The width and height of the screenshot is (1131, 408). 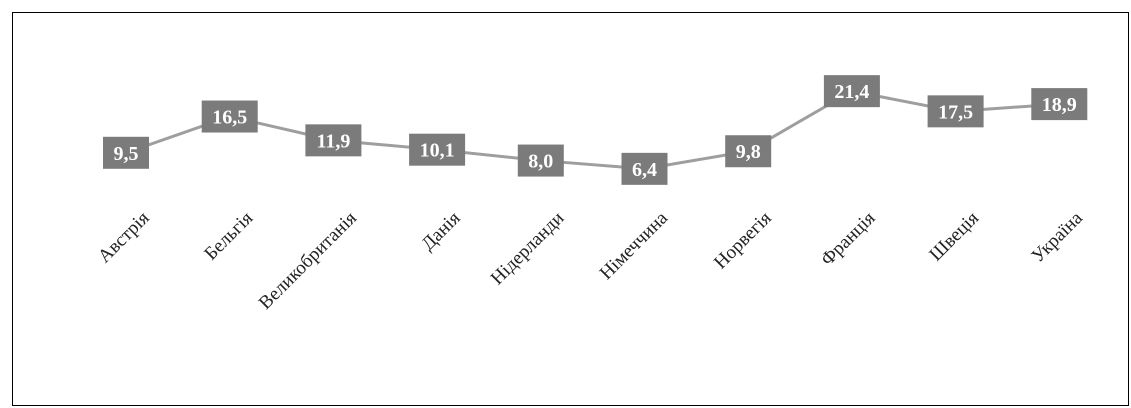 What do you see at coordinates (441, 231) in the screenshot?
I see `x-tick-label: Данія` at bounding box center [441, 231].